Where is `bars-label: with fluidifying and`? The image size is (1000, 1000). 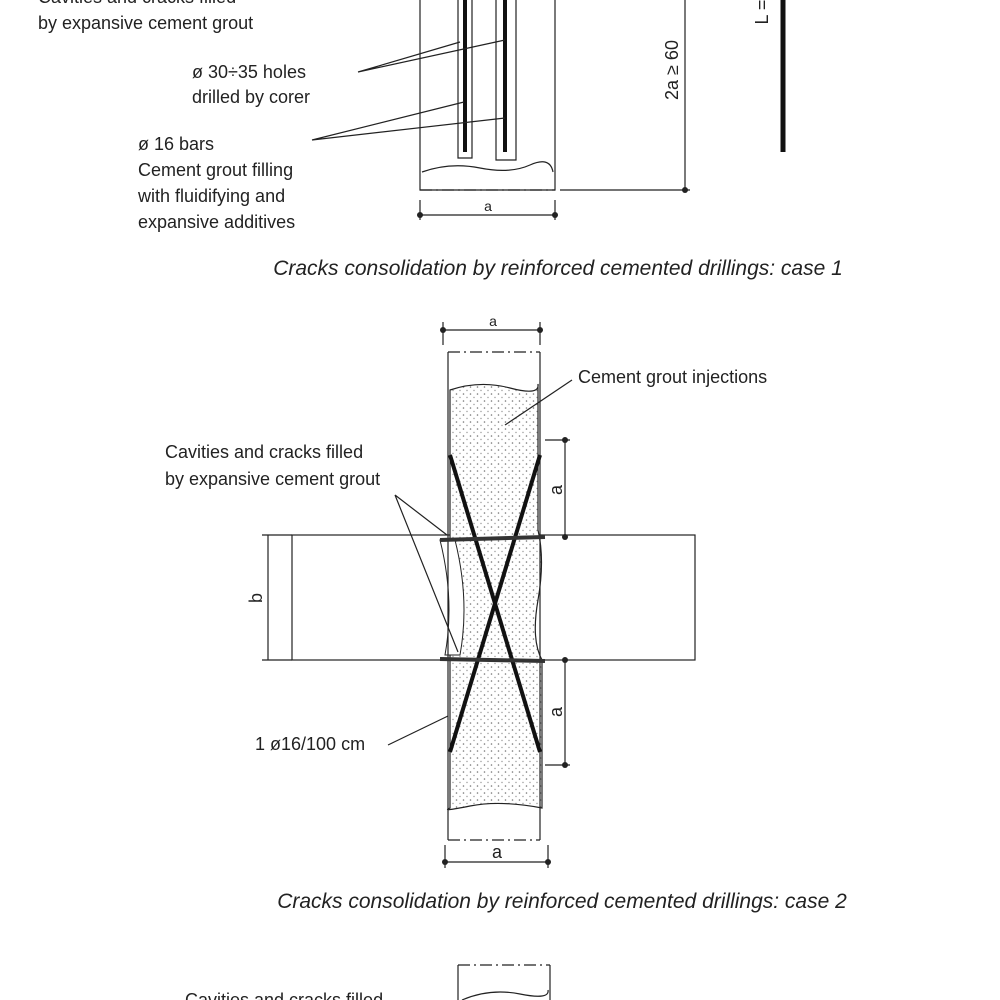 bars-label: with fluidifying and is located at coordinates (211, 196).